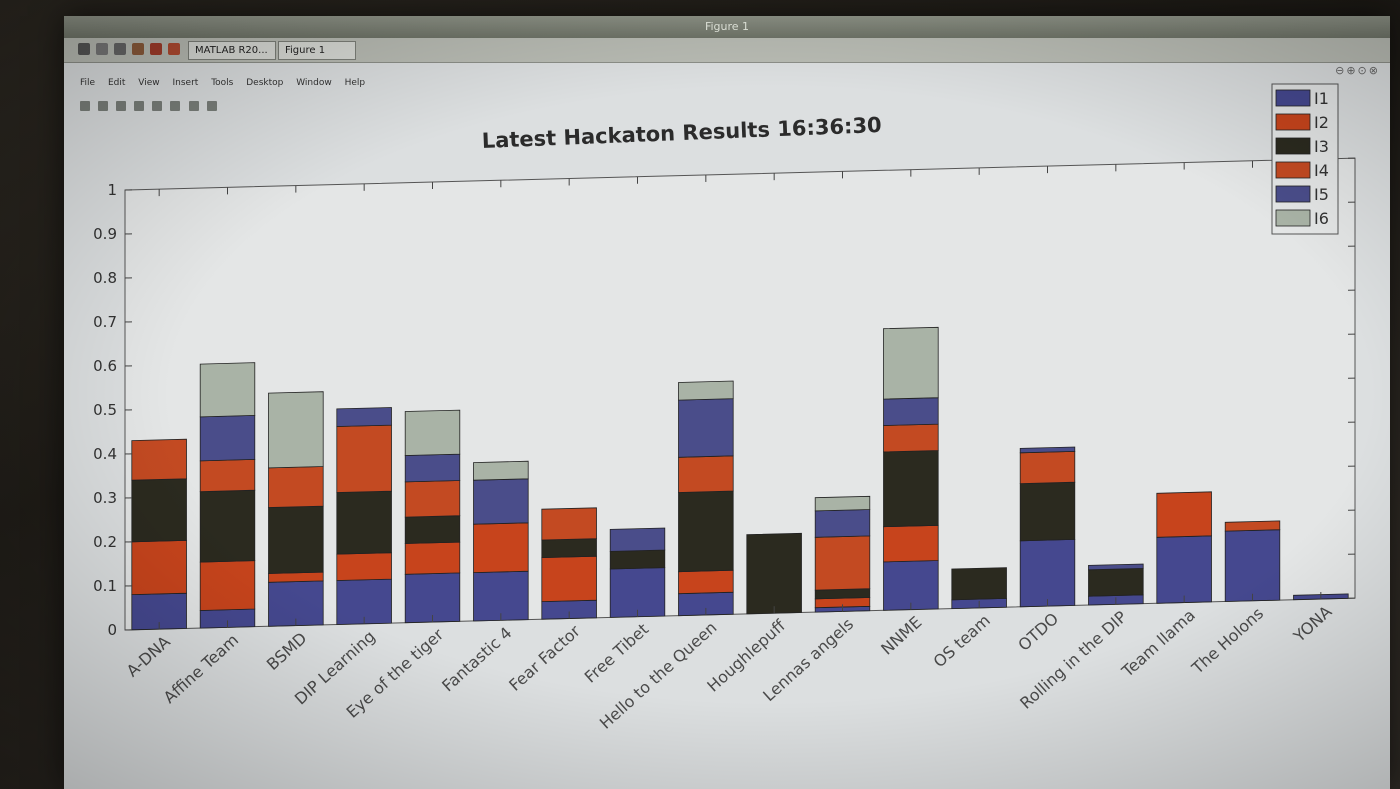  What do you see at coordinates (211, 106) in the screenshot?
I see `data-cursor-icon` at bounding box center [211, 106].